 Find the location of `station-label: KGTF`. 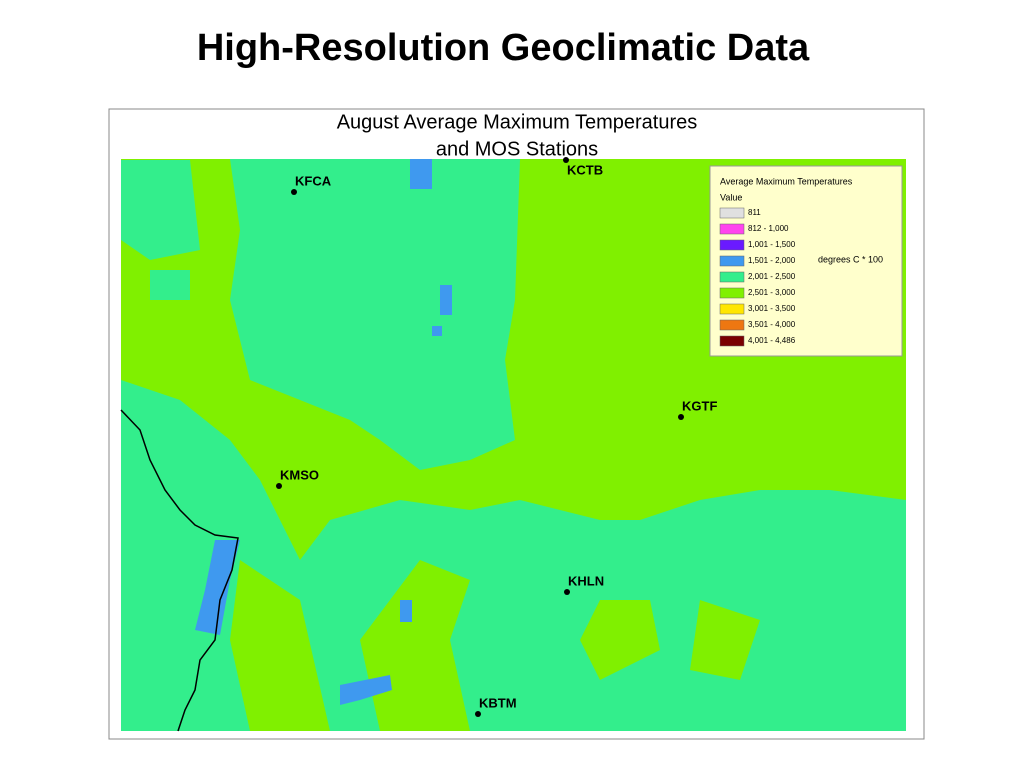

station-label: KGTF is located at coordinates (699, 405).